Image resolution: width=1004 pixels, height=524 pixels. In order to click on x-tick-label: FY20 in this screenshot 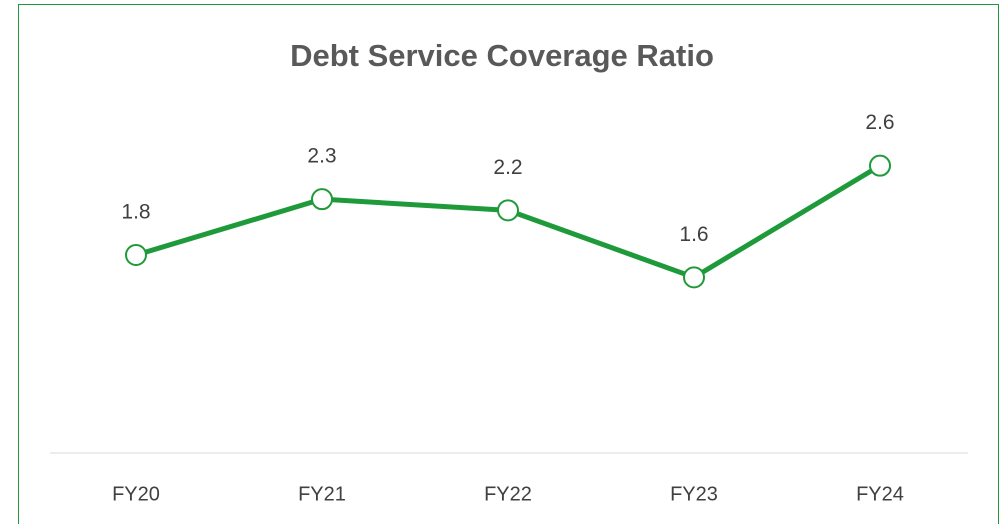, I will do `click(136, 494)`.